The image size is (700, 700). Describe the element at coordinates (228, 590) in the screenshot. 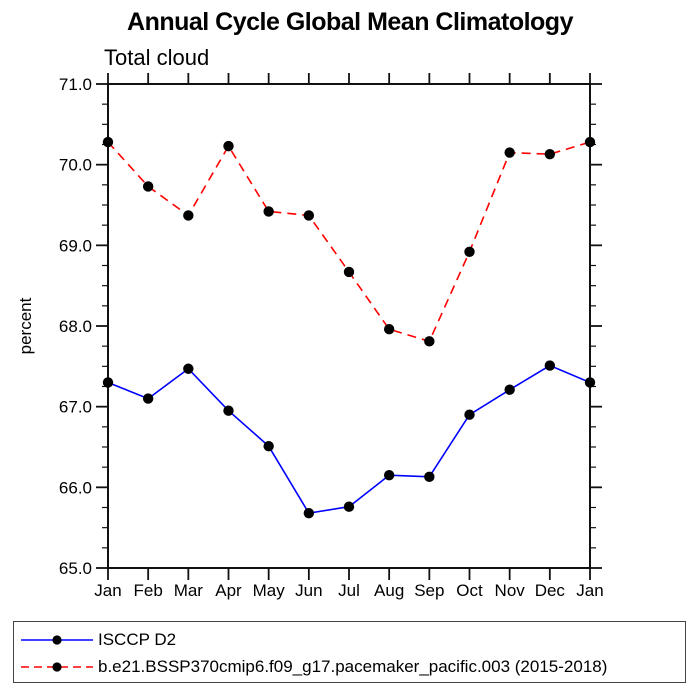

I see `x-tick-label: Apr` at that location.